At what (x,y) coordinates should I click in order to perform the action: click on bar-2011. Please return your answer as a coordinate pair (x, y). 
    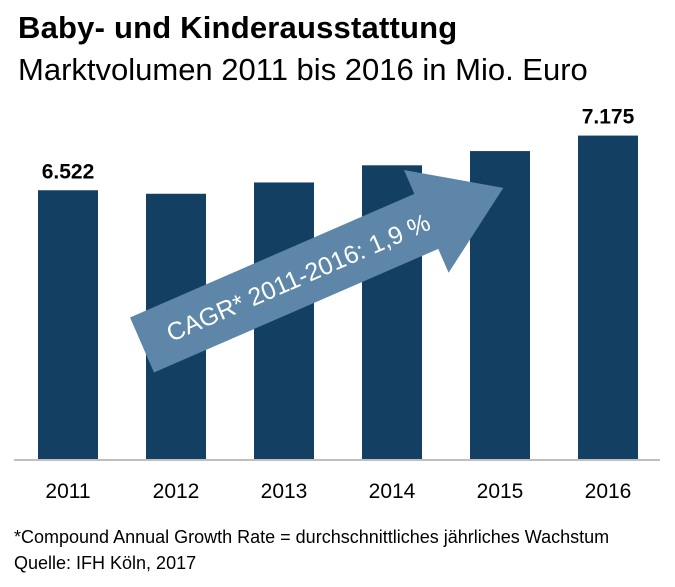
    Looking at the image, I should click on (68, 325).